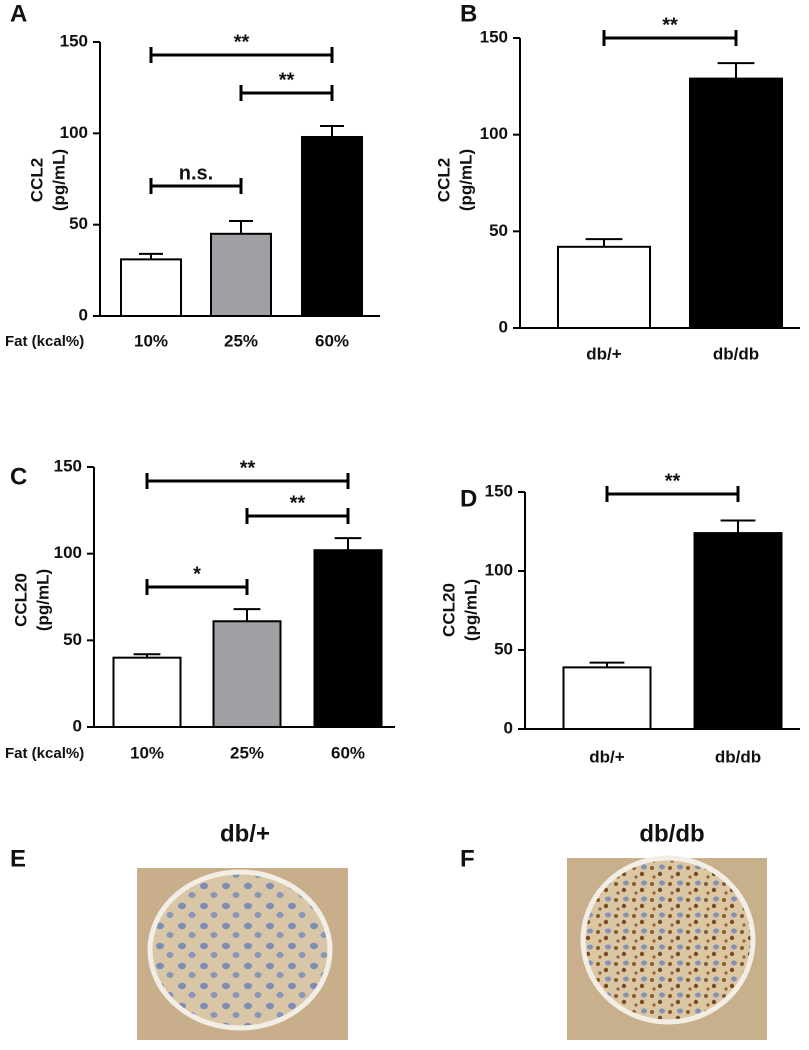 The height and width of the screenshot is (1050, 809). What do you see at coordinates (467, 858) in the screenshot?
I see `panel-letter: F` at bounding box center [467, 858].